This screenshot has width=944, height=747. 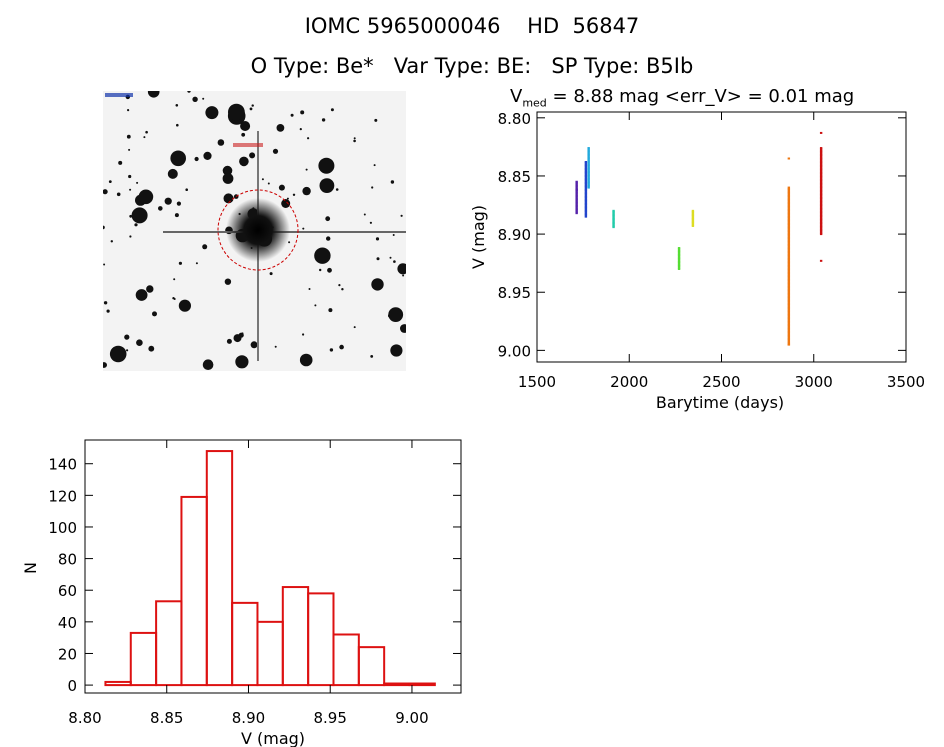 I want to click on title-line-2: O Type: Be* Var Type: BE: SP Type: B5Ib, so click(x=472, y=66).